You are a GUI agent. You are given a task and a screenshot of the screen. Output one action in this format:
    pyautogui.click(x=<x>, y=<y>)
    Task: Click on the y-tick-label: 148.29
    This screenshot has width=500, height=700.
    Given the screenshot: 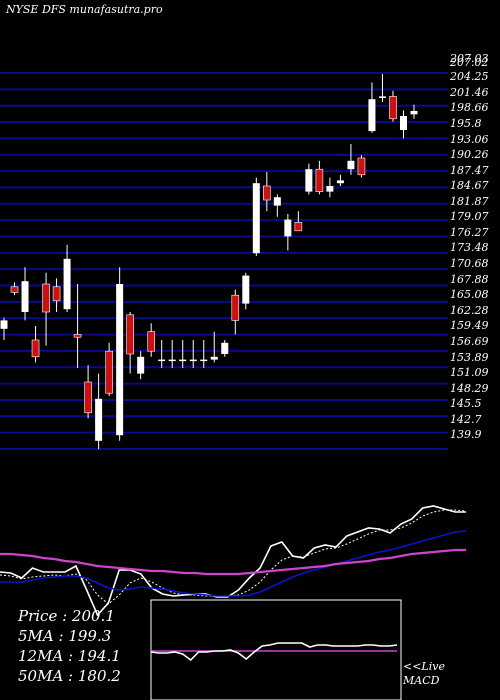 What is the action you would take?
    pyautogui.click(x=469, y=388)
    